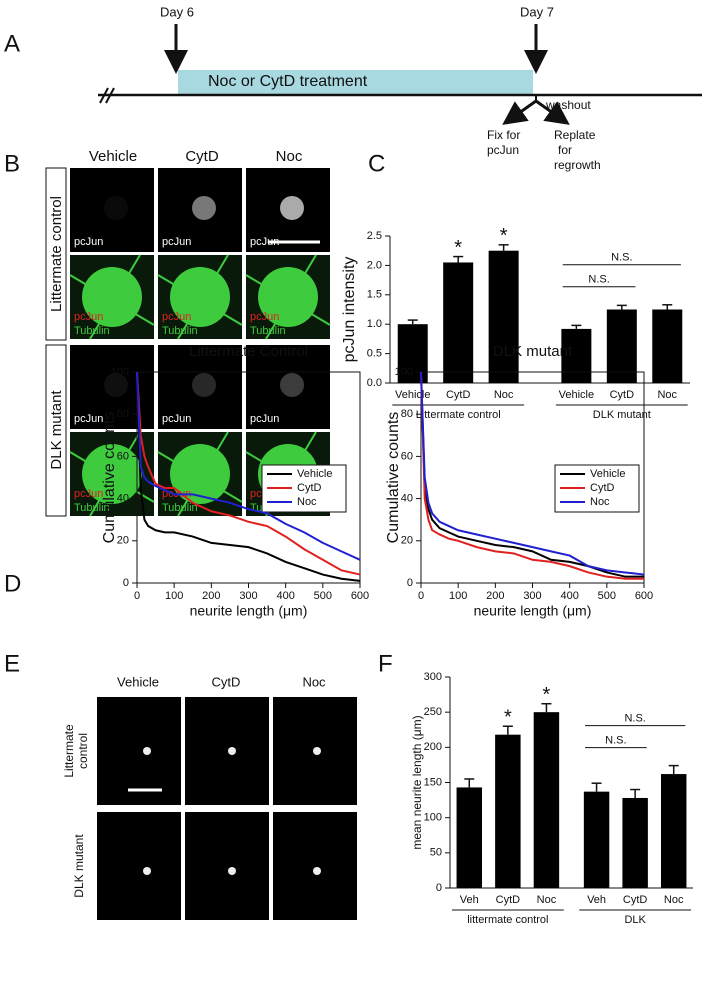 The height and width of the screenshot is (994, 714). I want to click on y-tick-label: 200, so click(433, 747).